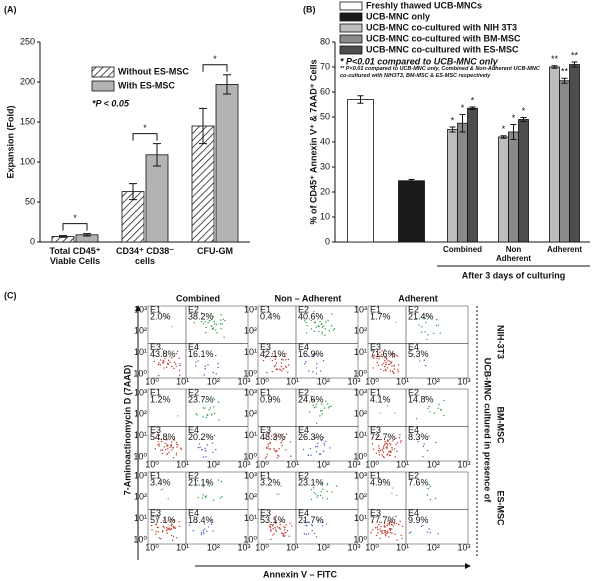 The image size is (598, 581). What do you see at coordinates (140, 518) in the screenshot?
I see `flow-y-tick: 10¹` at bounding box center [140, 518].